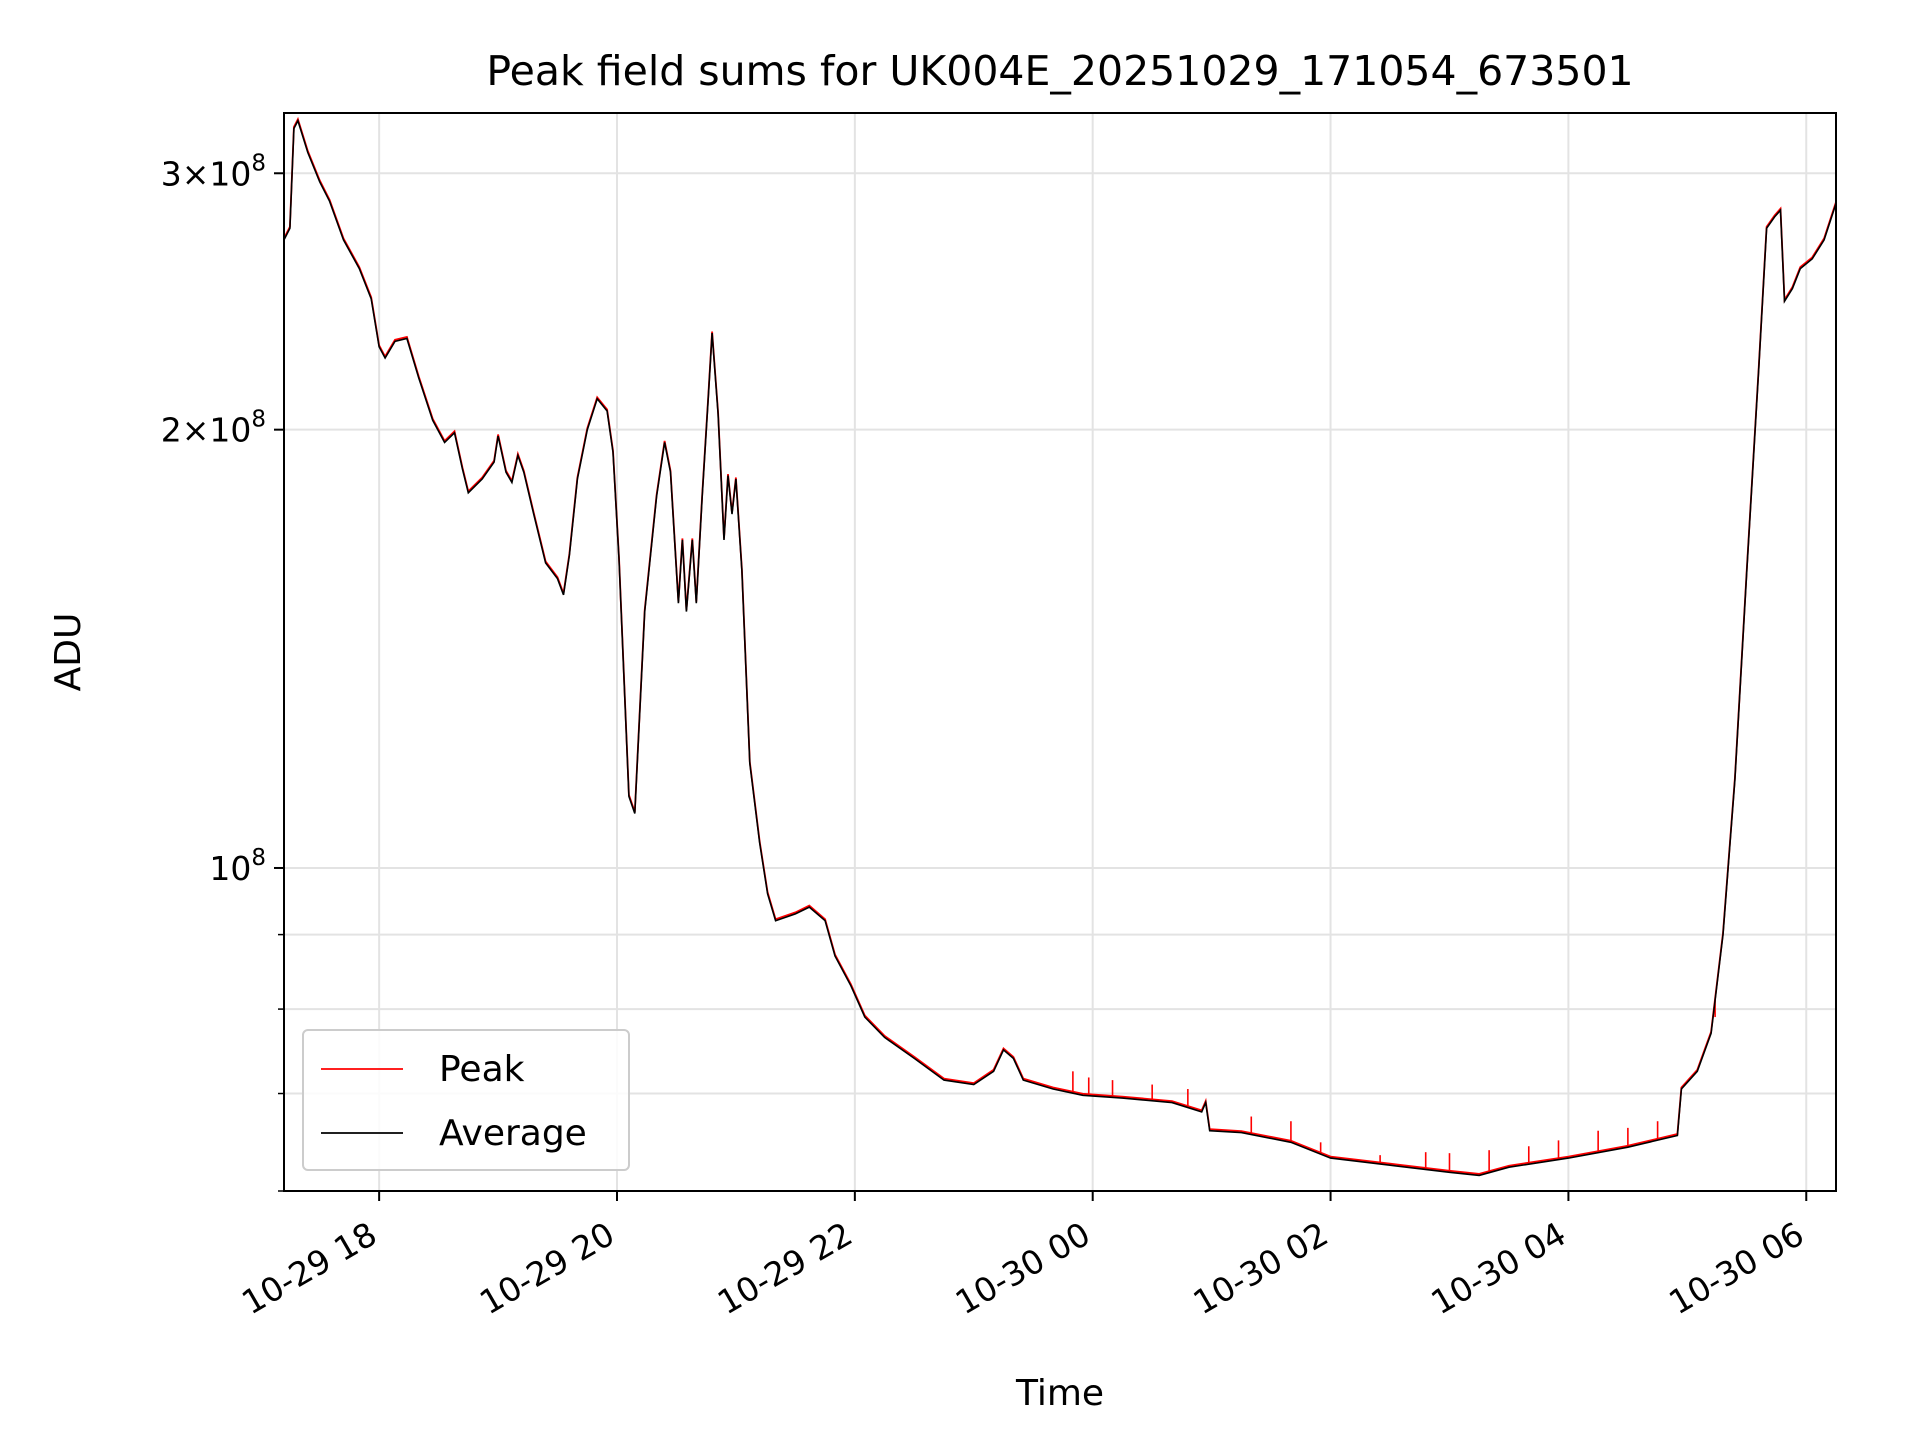  I want to click on legend-box, so click(466, 1100).